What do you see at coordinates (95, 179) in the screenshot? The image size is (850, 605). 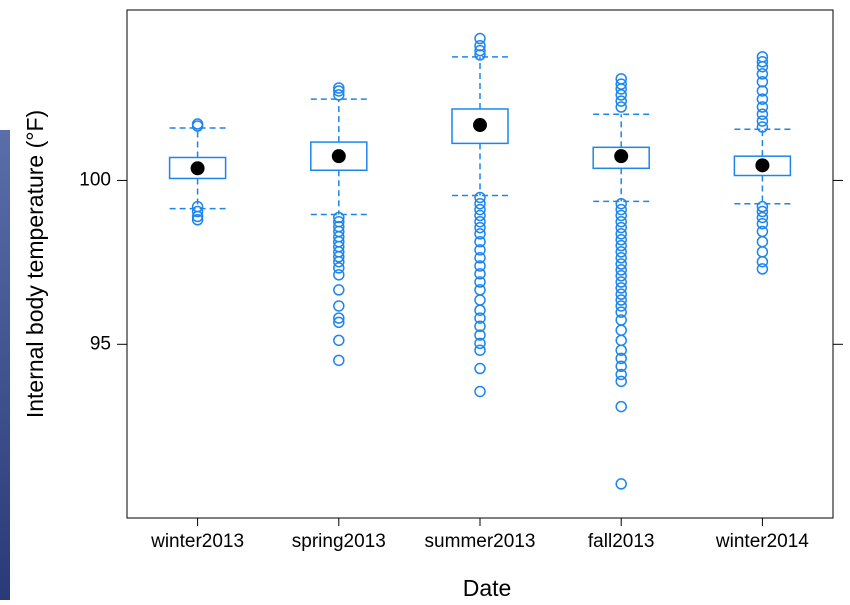 I see `y-tick-label: 100` at bounding box center [95, 179].